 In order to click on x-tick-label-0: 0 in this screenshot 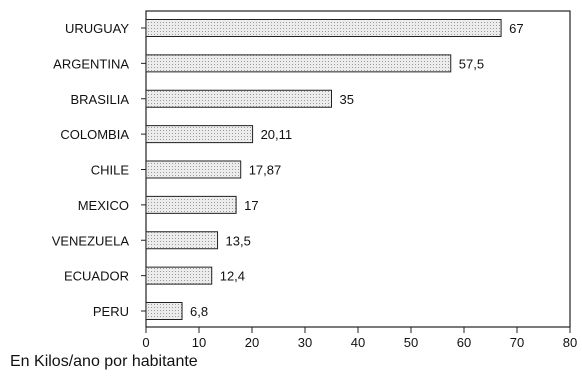, I will do `click(145, 342)`.